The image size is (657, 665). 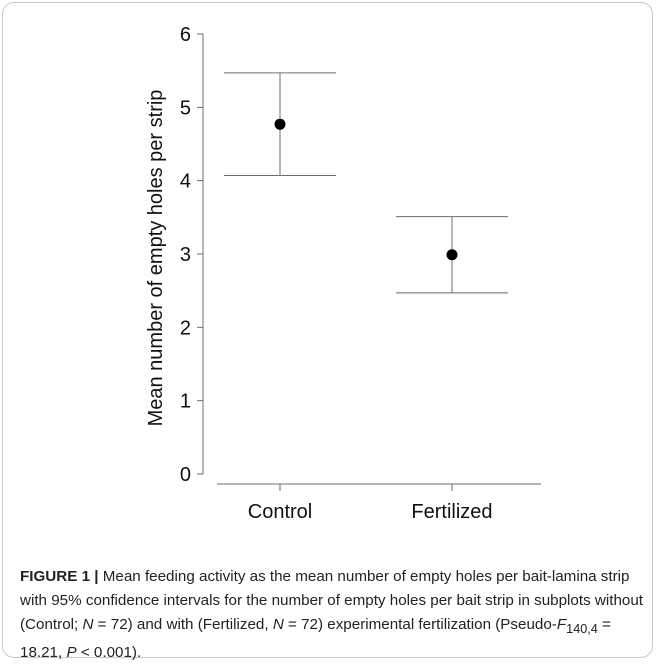 I want to click on caption-f-subscript: 140,4, so click(x=582, y=629).